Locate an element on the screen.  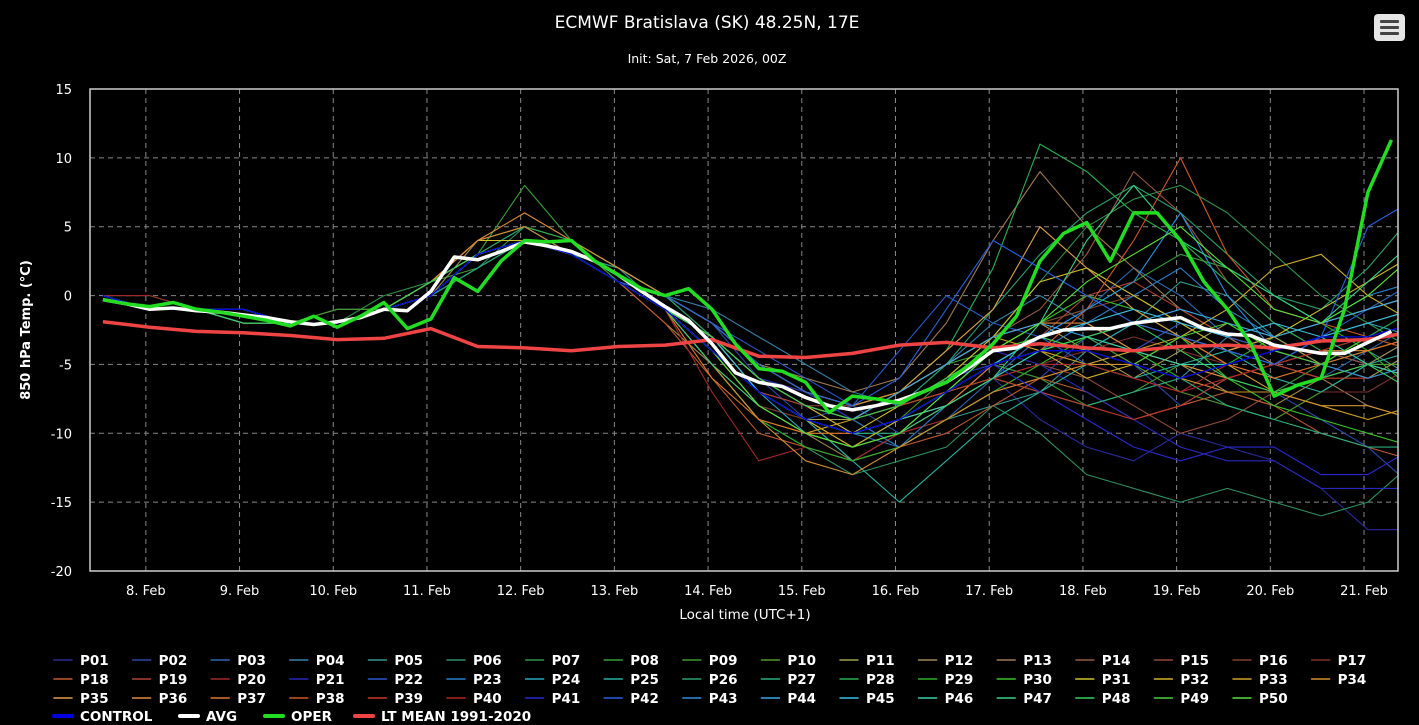
legend-item-p24: P24 is located at coordinates (552, 680).